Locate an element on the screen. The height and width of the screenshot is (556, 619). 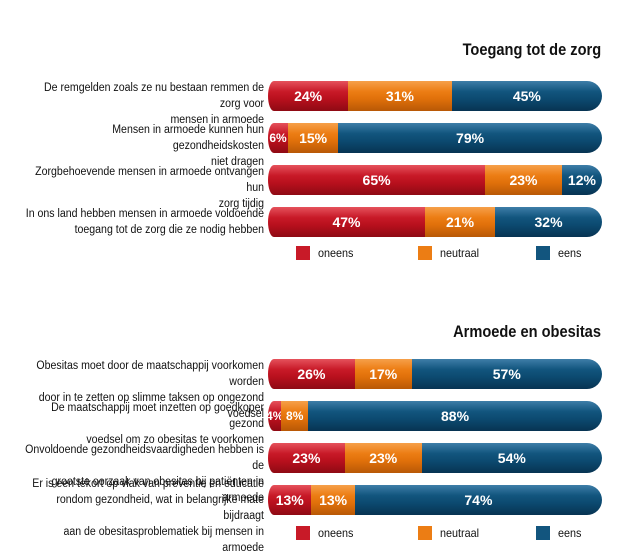
value-label: 54% is located at coordinates (511, 458).